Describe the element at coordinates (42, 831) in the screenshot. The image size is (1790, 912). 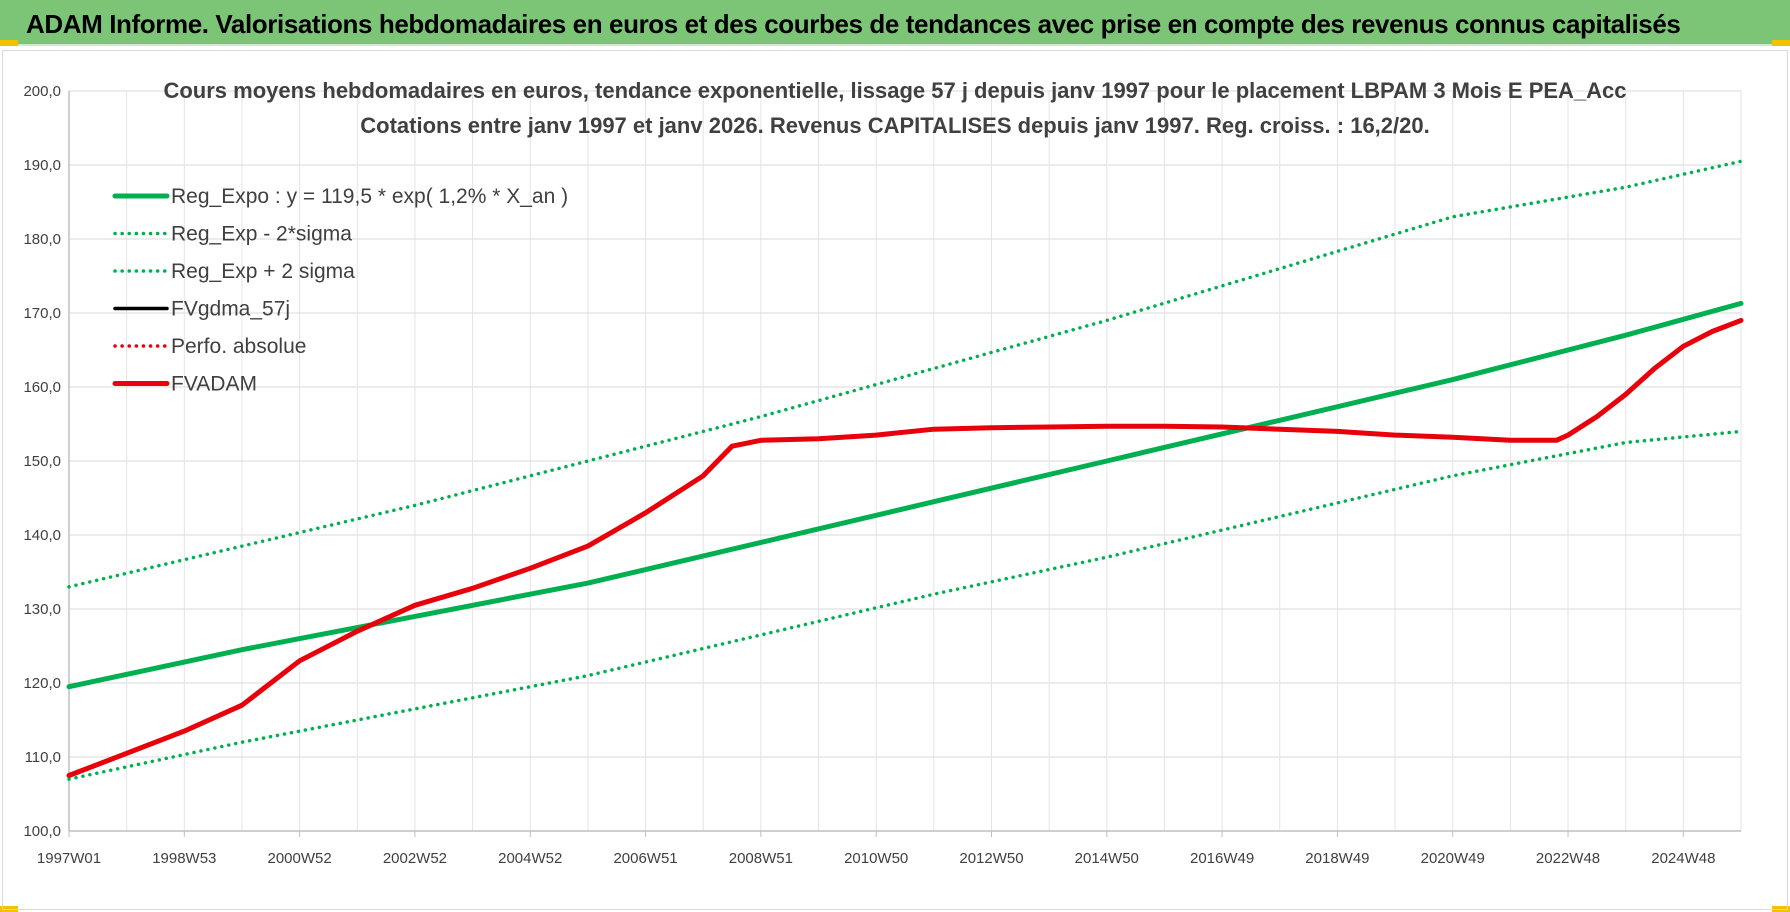
I see `y-tick-label: 100,0` at that location.